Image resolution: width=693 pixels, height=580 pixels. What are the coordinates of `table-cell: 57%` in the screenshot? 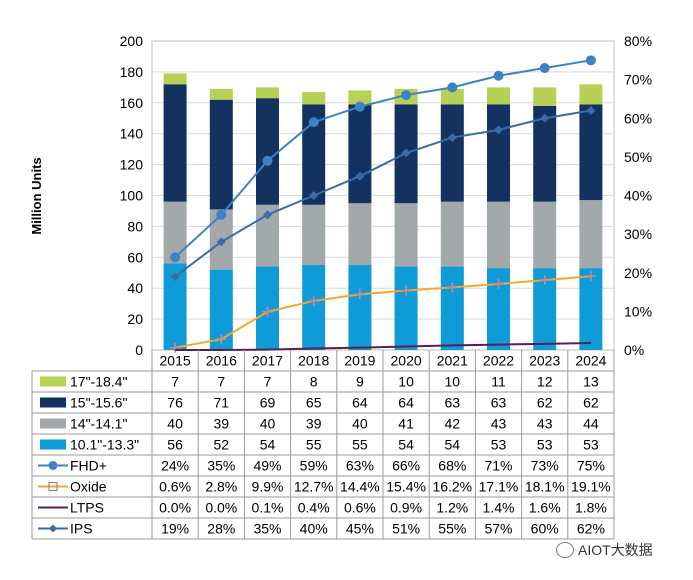 It's located at (498, 529).